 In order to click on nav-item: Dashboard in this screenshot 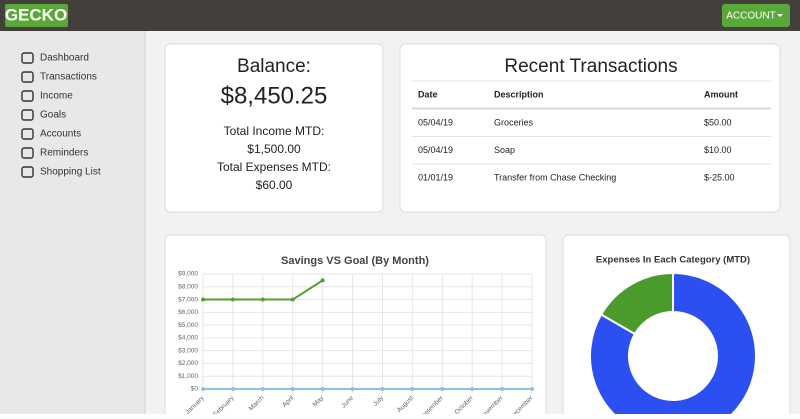, I will do `click(64, 58)`.